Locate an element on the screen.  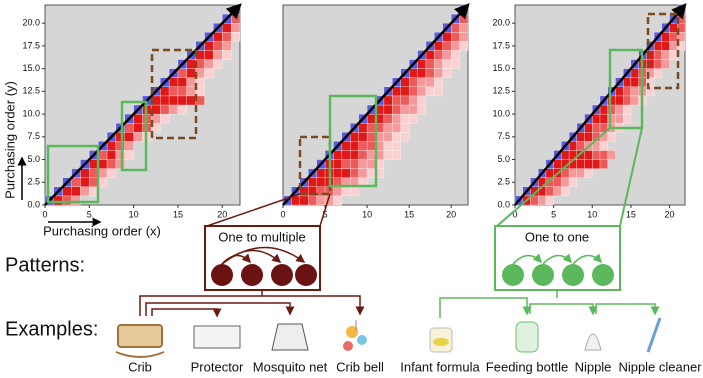
y-tick-label: 20.0 is located at coordinates (31, 23).